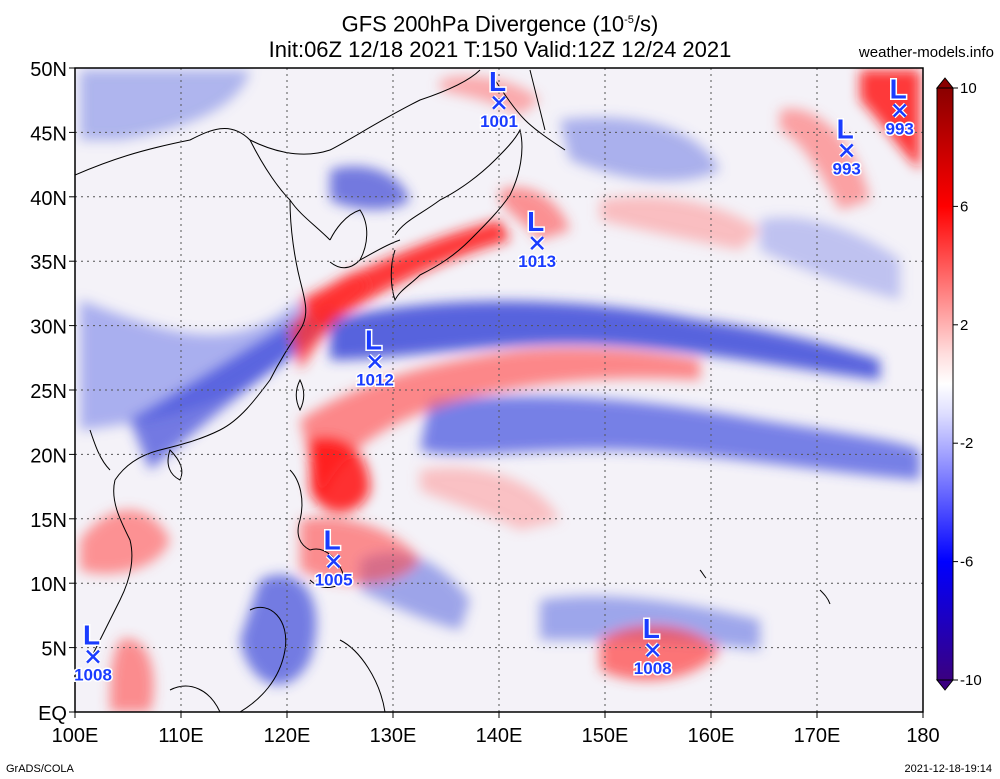  What do you see at coordinates (180, 736) in the screenshot?
I see `lon-tick-label: 110E` at bounding box center [180, 736].